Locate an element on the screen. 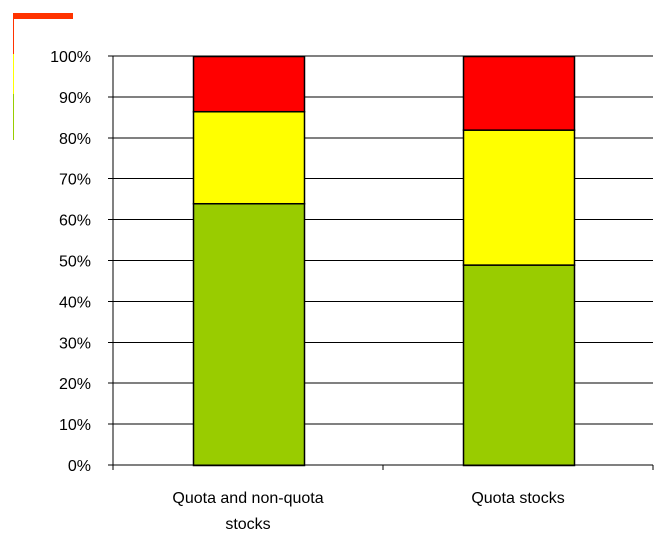 The height and width of the screenshot is (533, 657). y-tick-label: 80% is located at coordinates (75, 139).